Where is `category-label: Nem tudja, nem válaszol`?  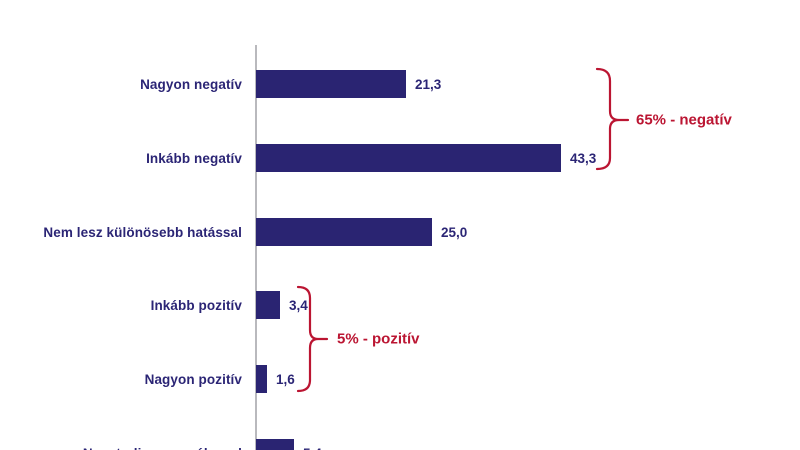 category-label: Nem tudja, nem válaszol is located at coordinates (121, 448).